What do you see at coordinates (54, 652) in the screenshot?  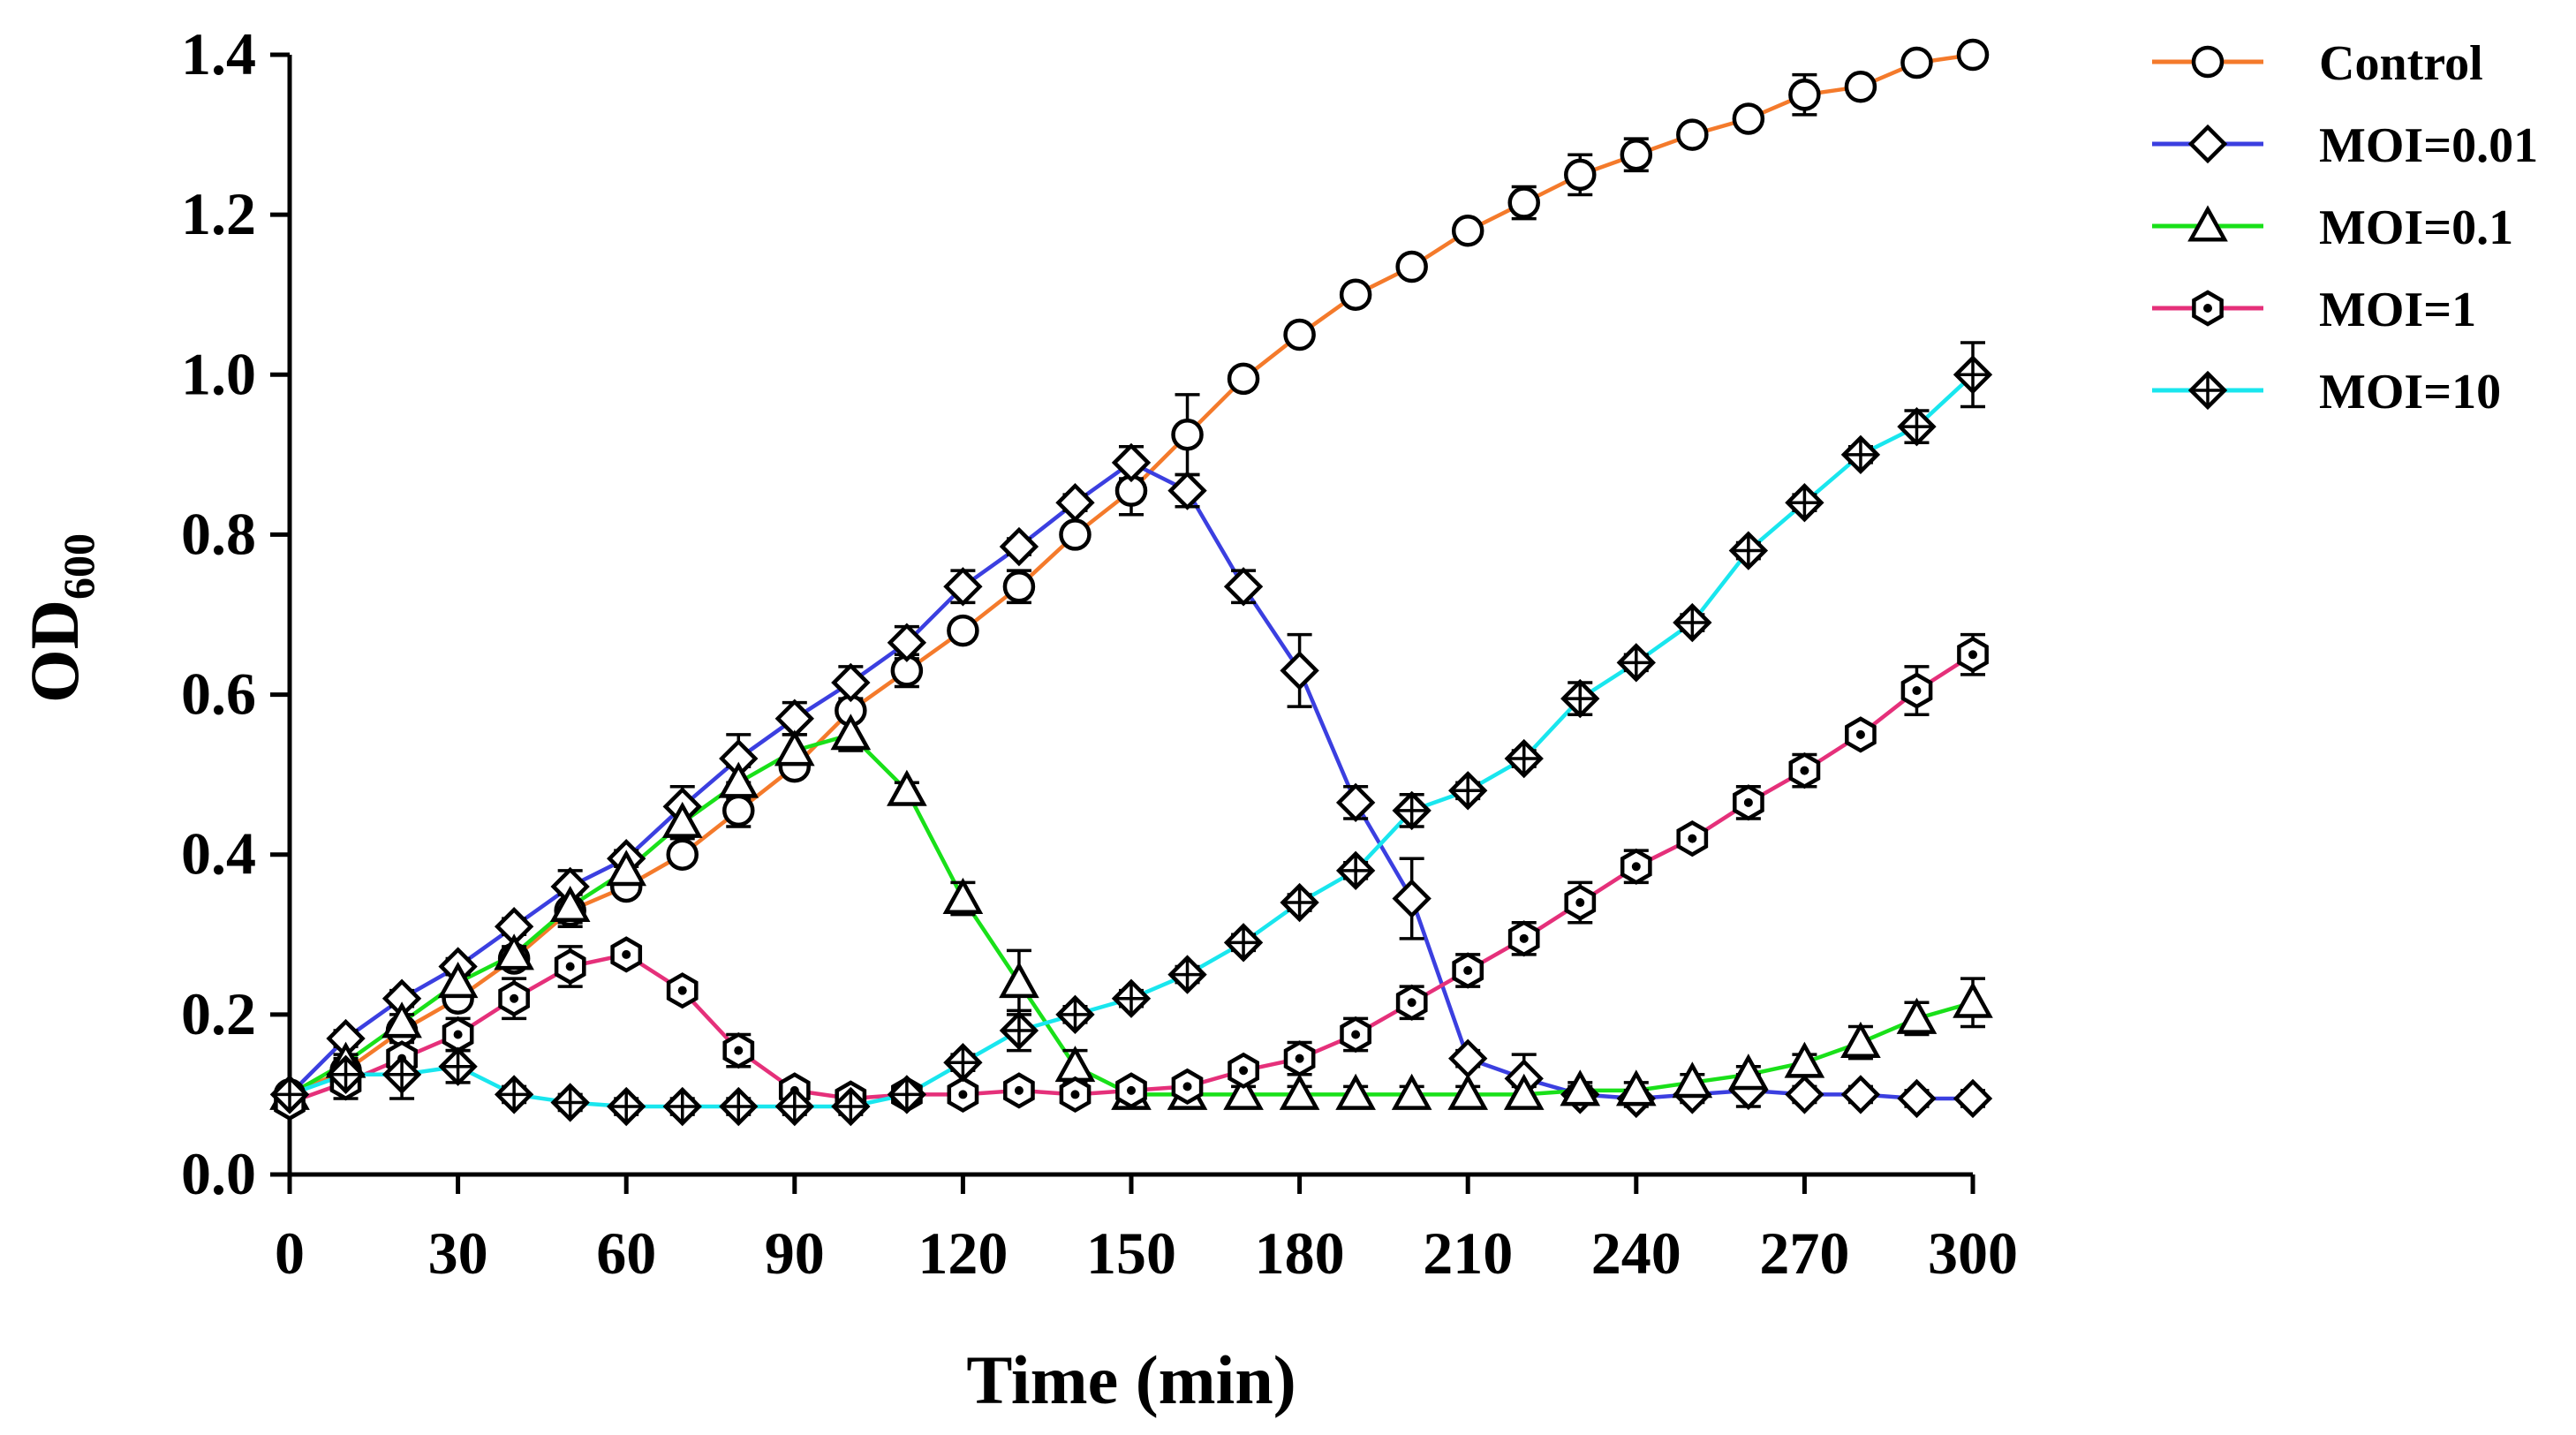 I see `y-axis-title-main: OD` at bounding box center [54, 652].